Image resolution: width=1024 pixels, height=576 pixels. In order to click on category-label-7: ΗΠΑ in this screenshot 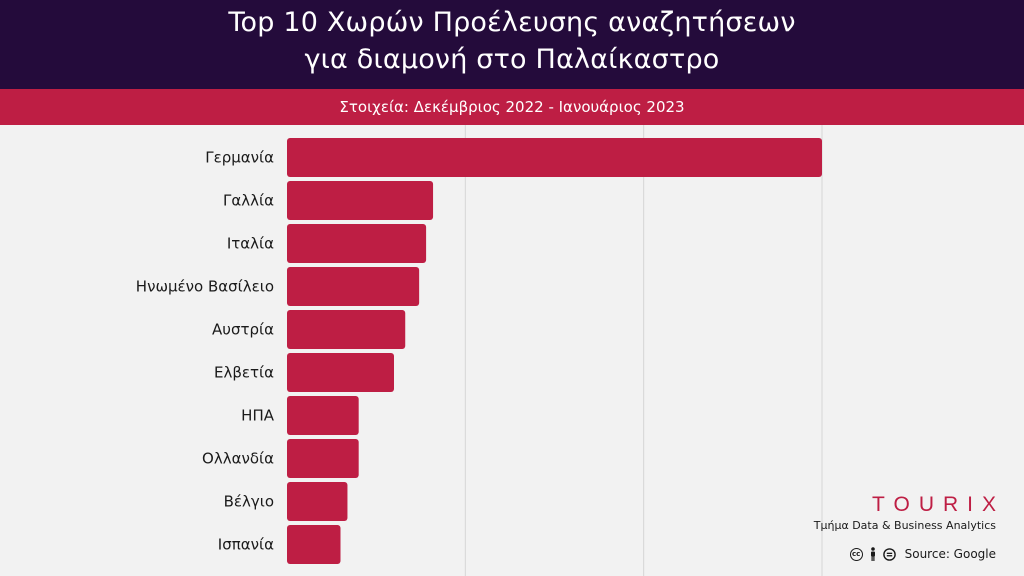, I will do `click(258, 416)`.